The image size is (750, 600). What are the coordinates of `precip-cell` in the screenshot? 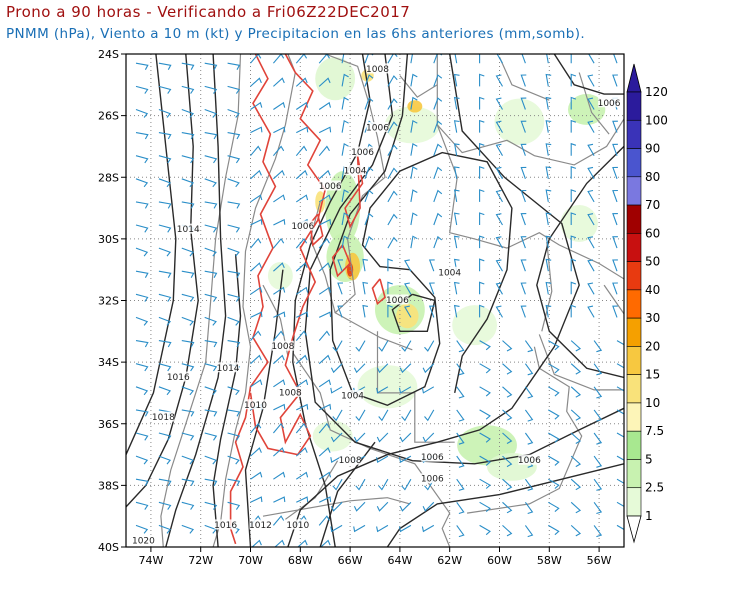 It's located at (332, 436).